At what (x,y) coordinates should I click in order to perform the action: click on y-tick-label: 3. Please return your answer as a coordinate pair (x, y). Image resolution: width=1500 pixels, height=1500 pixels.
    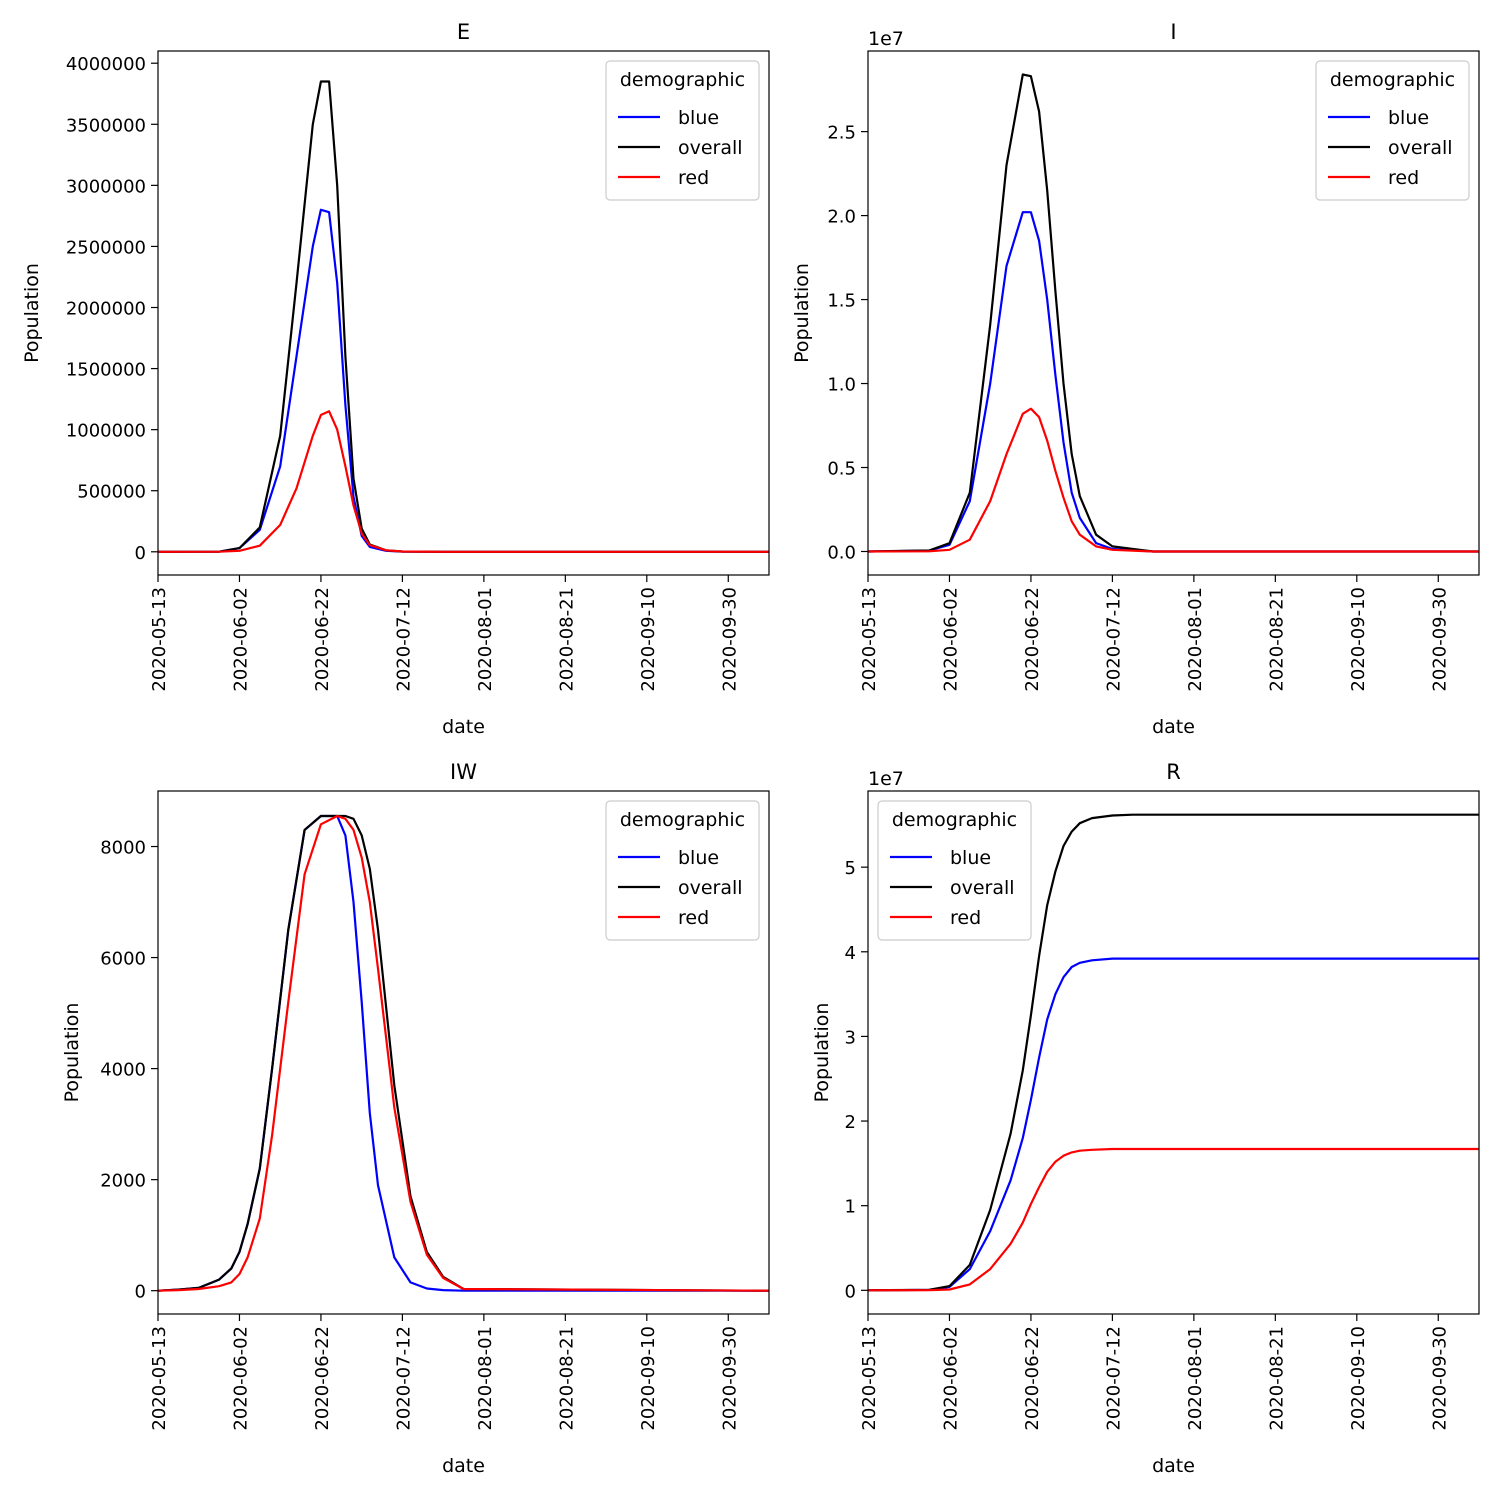
    Looking at the image, I should click on (850, 1037).